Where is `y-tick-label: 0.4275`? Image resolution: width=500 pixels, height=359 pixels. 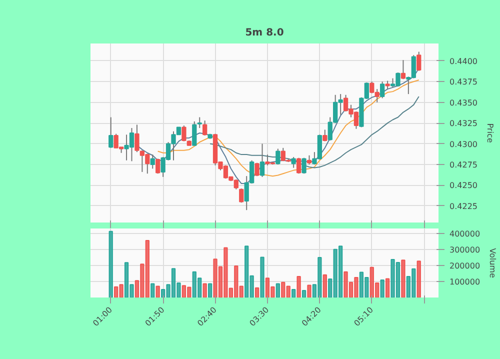
y-tick-label: 0.4275 is located at coordinates (464, 165).